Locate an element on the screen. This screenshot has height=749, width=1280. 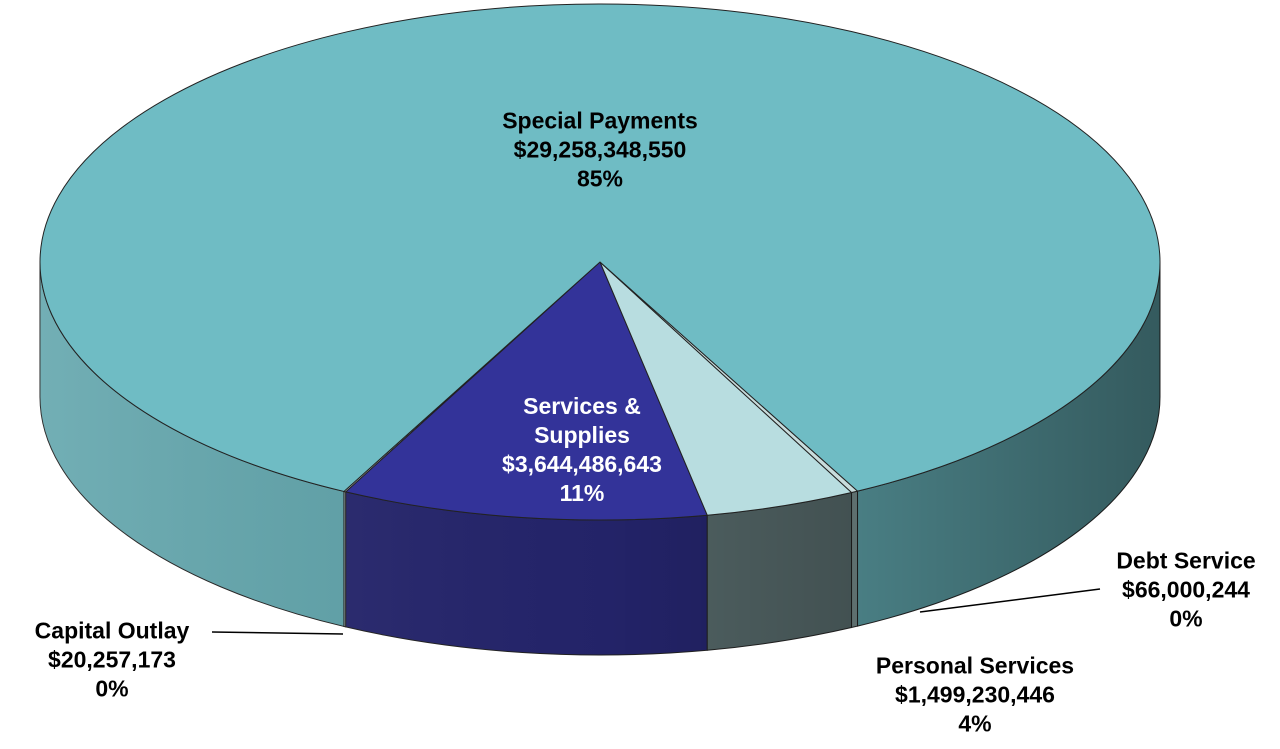
data-label: Special Payments $29,258,348,550 85% is located at coordinates (600, 150).